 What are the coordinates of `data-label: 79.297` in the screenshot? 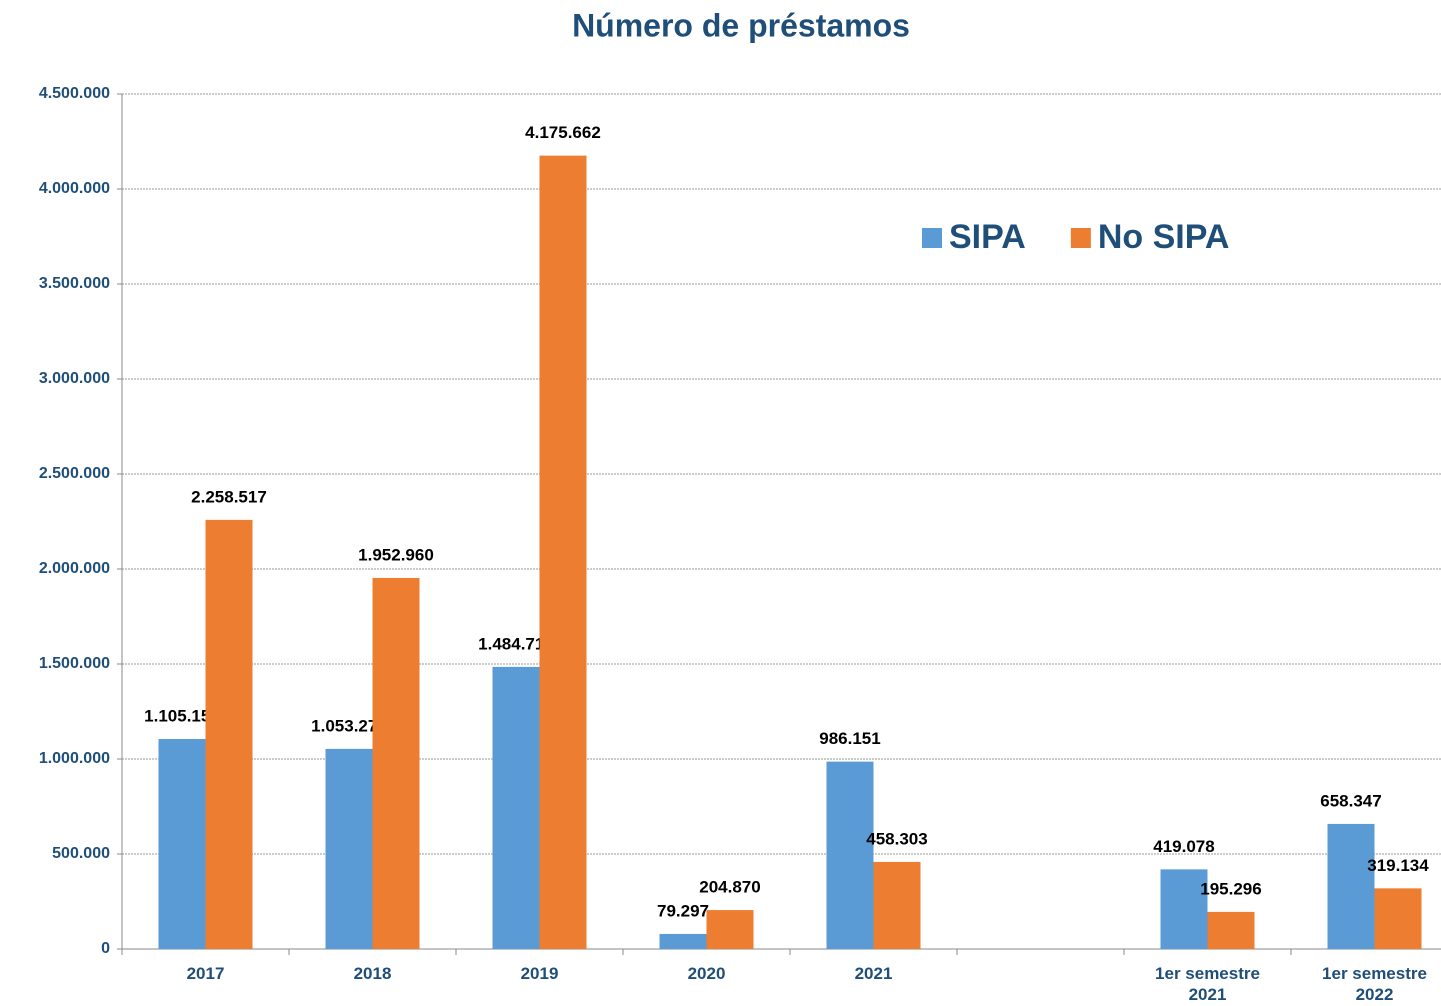 It's located at (683, 910).